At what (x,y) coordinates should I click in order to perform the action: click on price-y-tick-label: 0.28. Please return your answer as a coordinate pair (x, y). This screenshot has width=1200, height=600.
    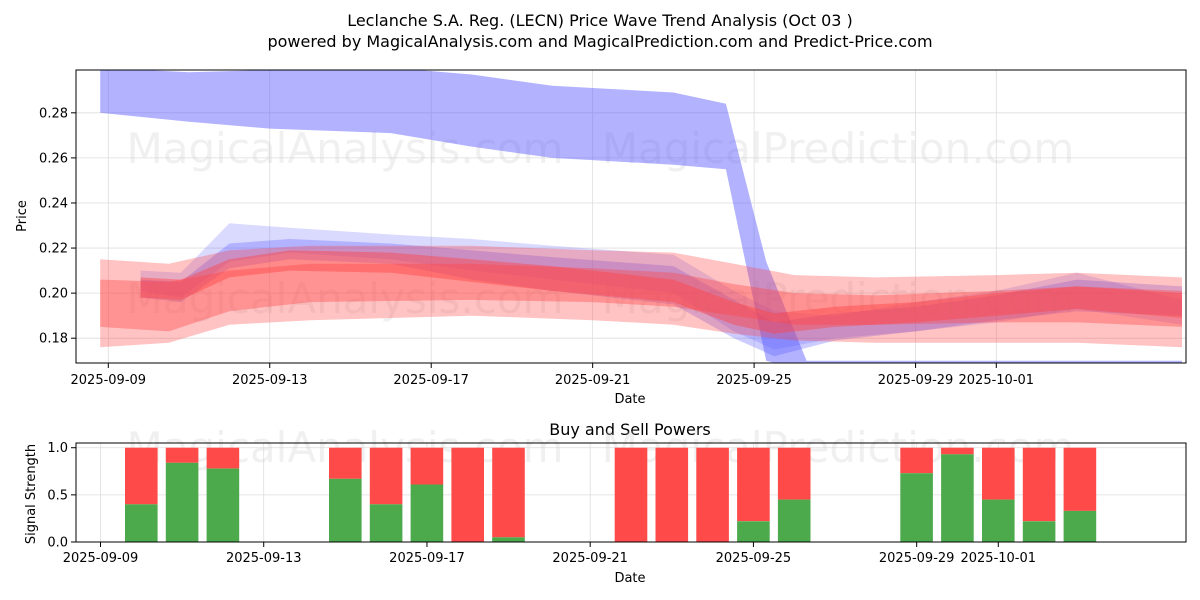
    Looking at the image, I should click on (53, 113).